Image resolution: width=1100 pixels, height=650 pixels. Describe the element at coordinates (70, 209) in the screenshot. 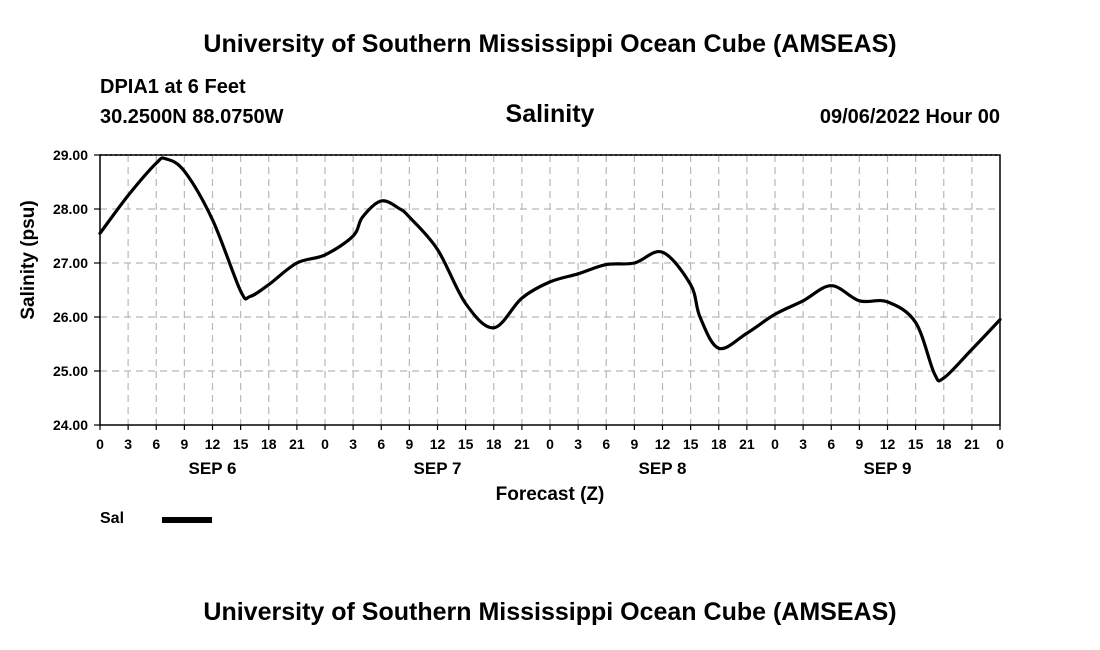

I see `y-tick-label: 28.00` at that location.